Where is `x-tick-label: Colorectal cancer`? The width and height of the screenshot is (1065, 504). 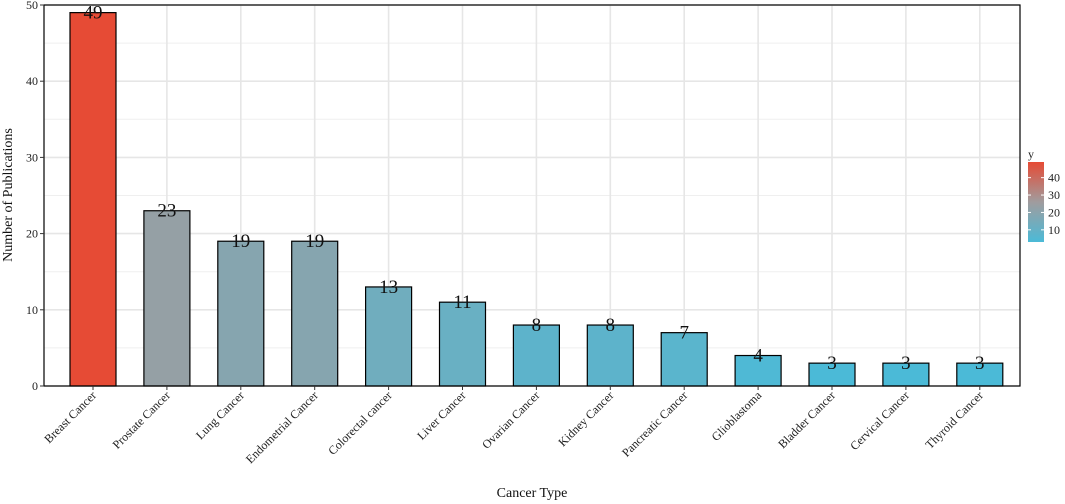
x-tick-label: Colorectal cancer is located at coordinates (359, 422).